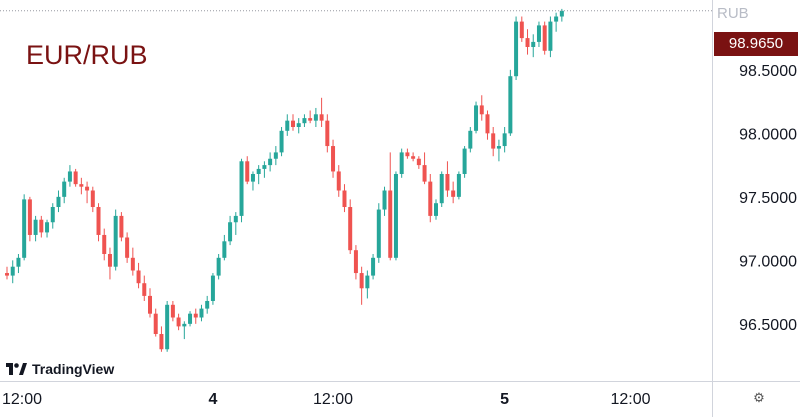  I want to click on price-axis: 98.5000 98.0000 97.5000 97.0000 96.5000, so click(768, 198).